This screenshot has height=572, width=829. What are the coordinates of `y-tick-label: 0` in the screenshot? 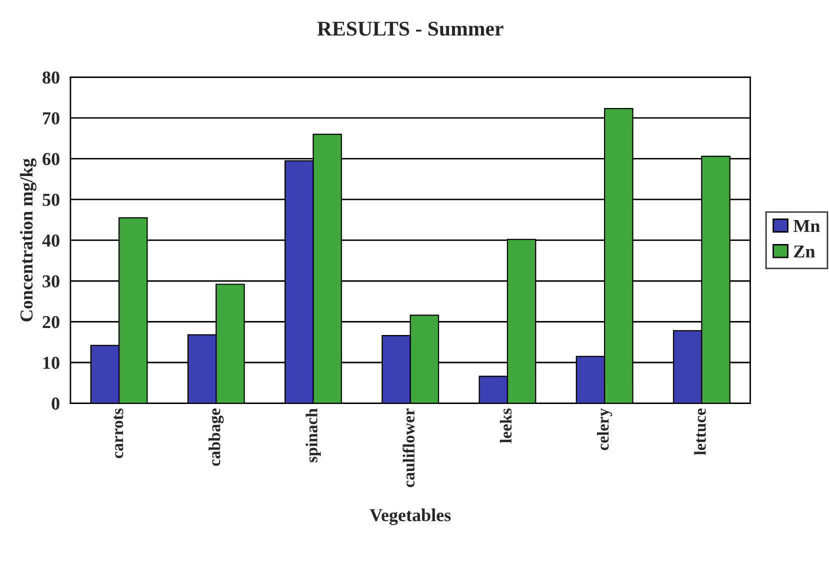 It's located at (56, 404).